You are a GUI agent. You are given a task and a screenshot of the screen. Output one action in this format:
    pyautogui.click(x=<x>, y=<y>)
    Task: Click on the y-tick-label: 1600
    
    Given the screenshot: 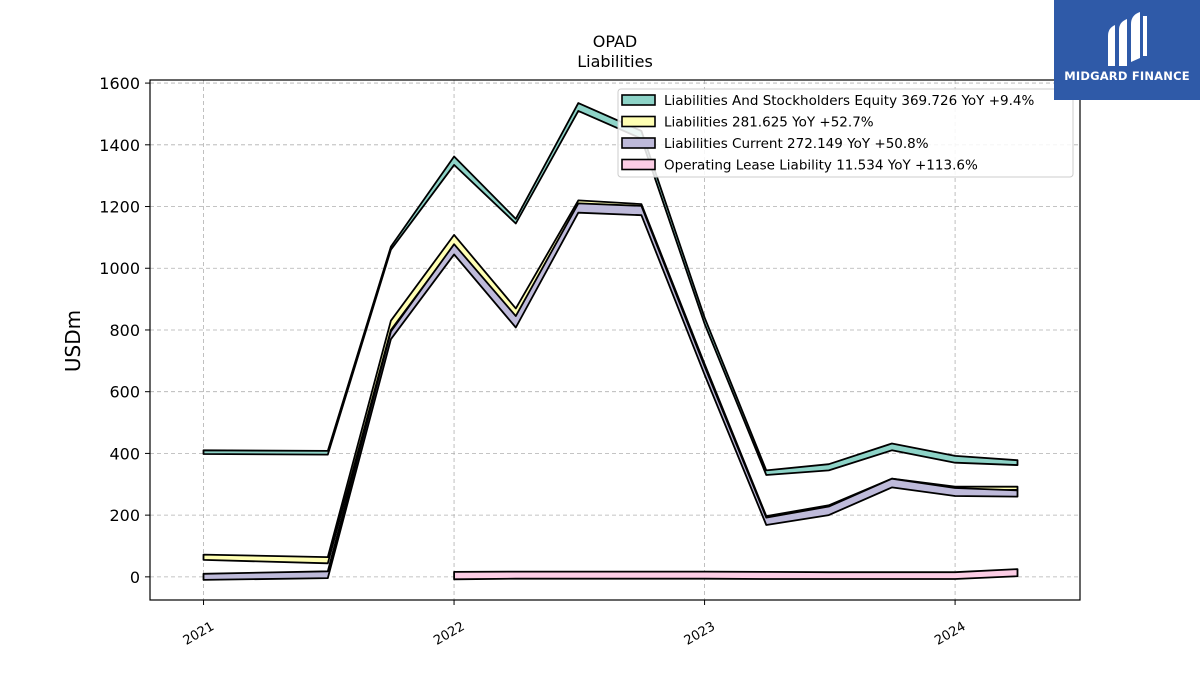 What is the action you would take?
    pyautogui.click(x=119, y=83)
    